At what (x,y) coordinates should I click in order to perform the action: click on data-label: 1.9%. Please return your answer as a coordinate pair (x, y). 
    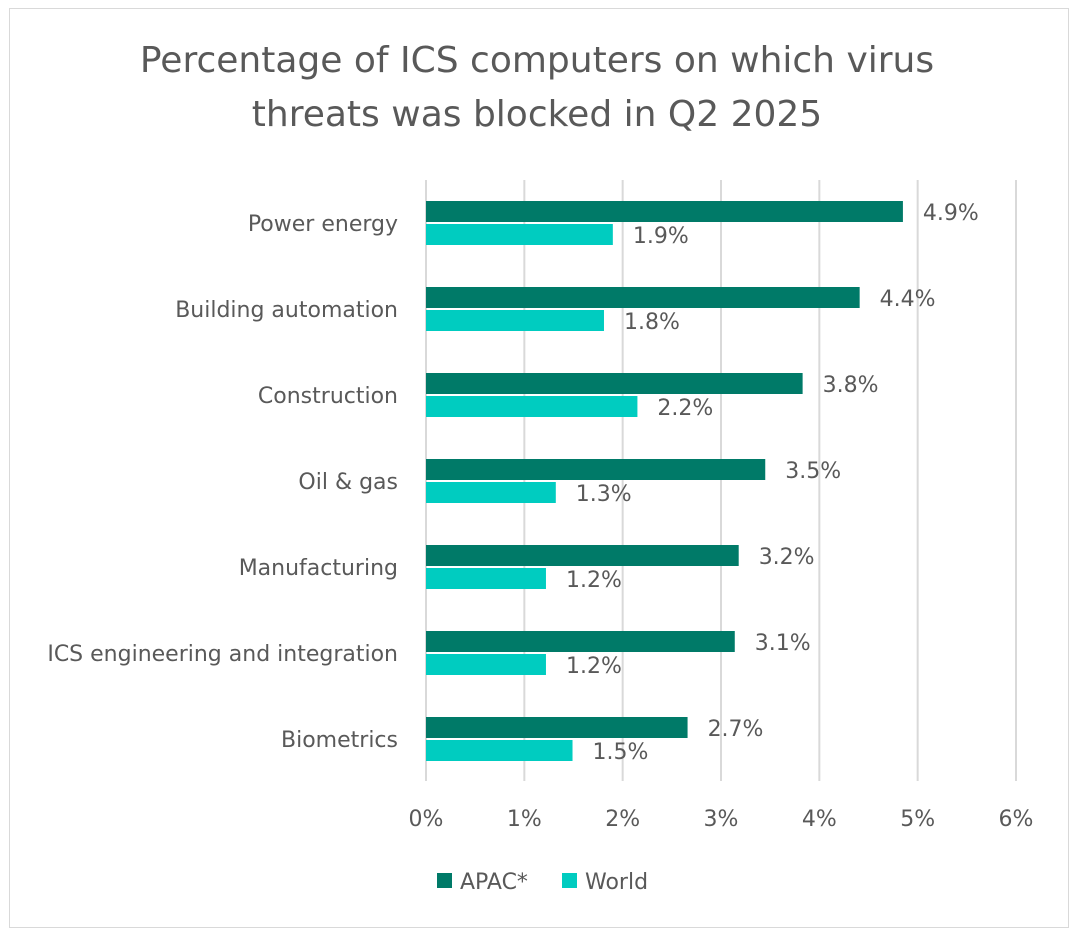
    Looking at the image, I should click on (661, 236).